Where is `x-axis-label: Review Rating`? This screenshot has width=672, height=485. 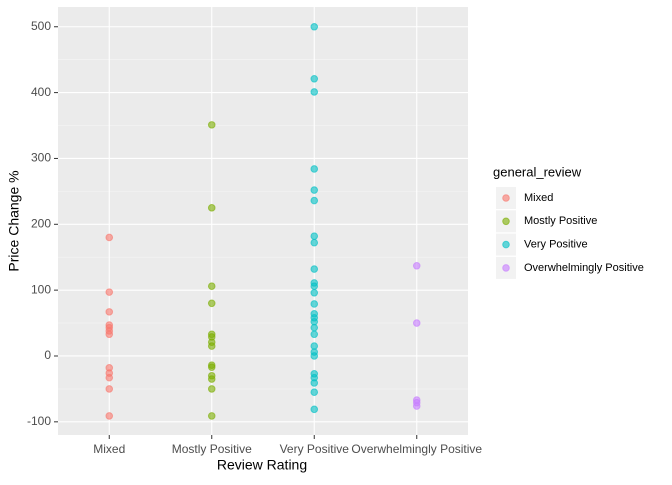
x-axis-label: Review Rating is located at coordinates (262, 465).